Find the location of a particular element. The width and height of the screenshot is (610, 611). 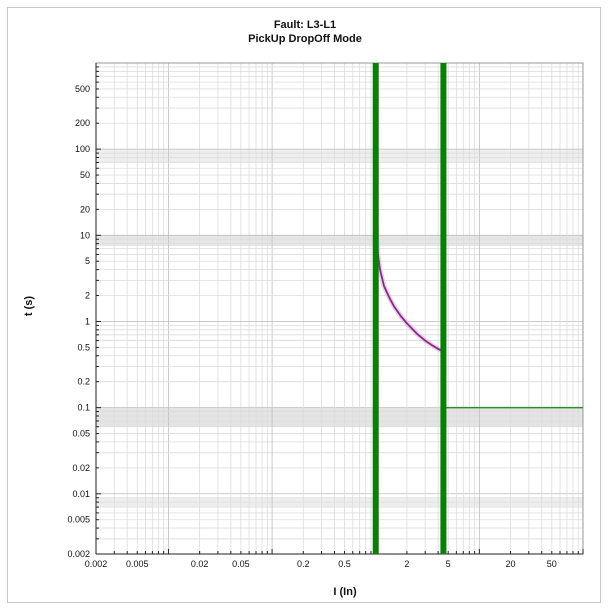

y-tick-label: 0.5 is located at coordinates (83, 347).